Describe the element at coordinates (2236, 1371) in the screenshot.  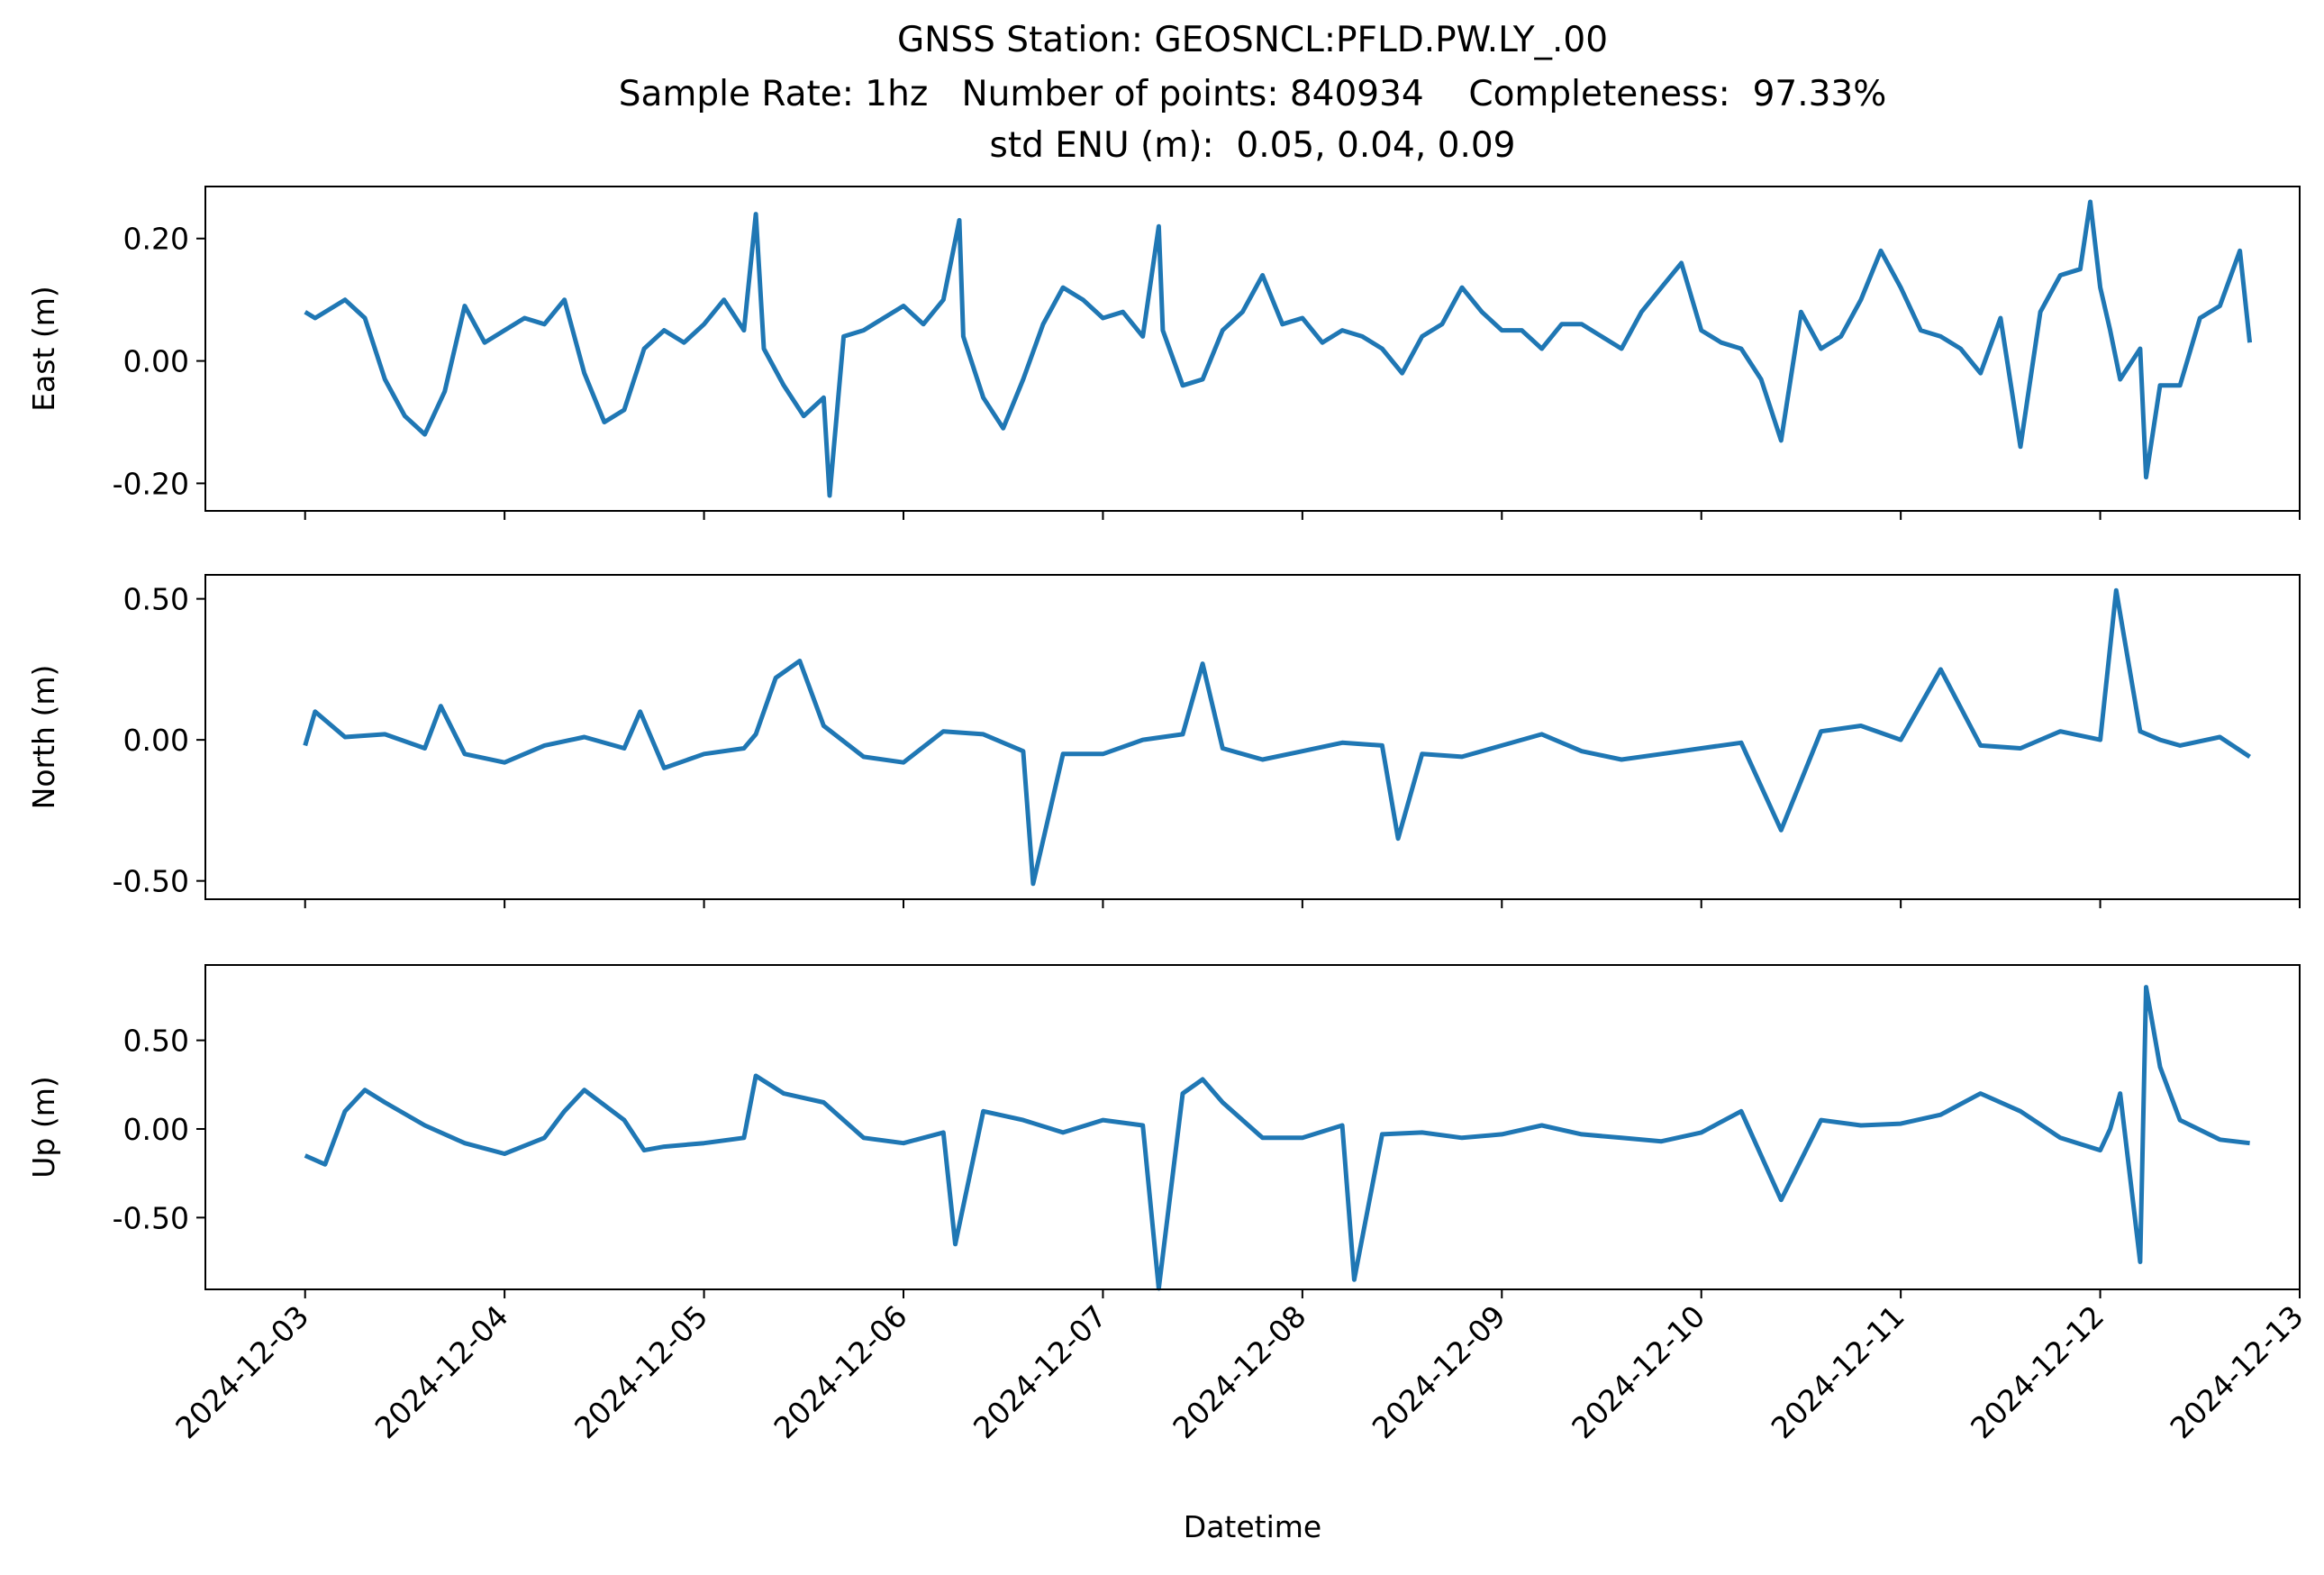
I see `up-panel-xtick-label: 2024-12-13` at that location.